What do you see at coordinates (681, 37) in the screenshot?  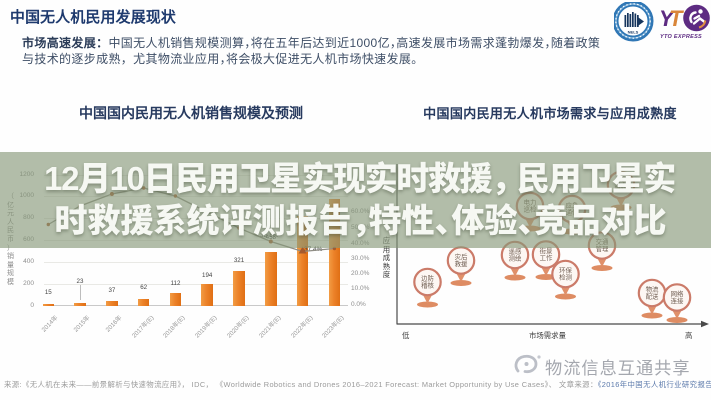 I see `svg-text: YTO EXPRESS` at bounding box center [681, 37].